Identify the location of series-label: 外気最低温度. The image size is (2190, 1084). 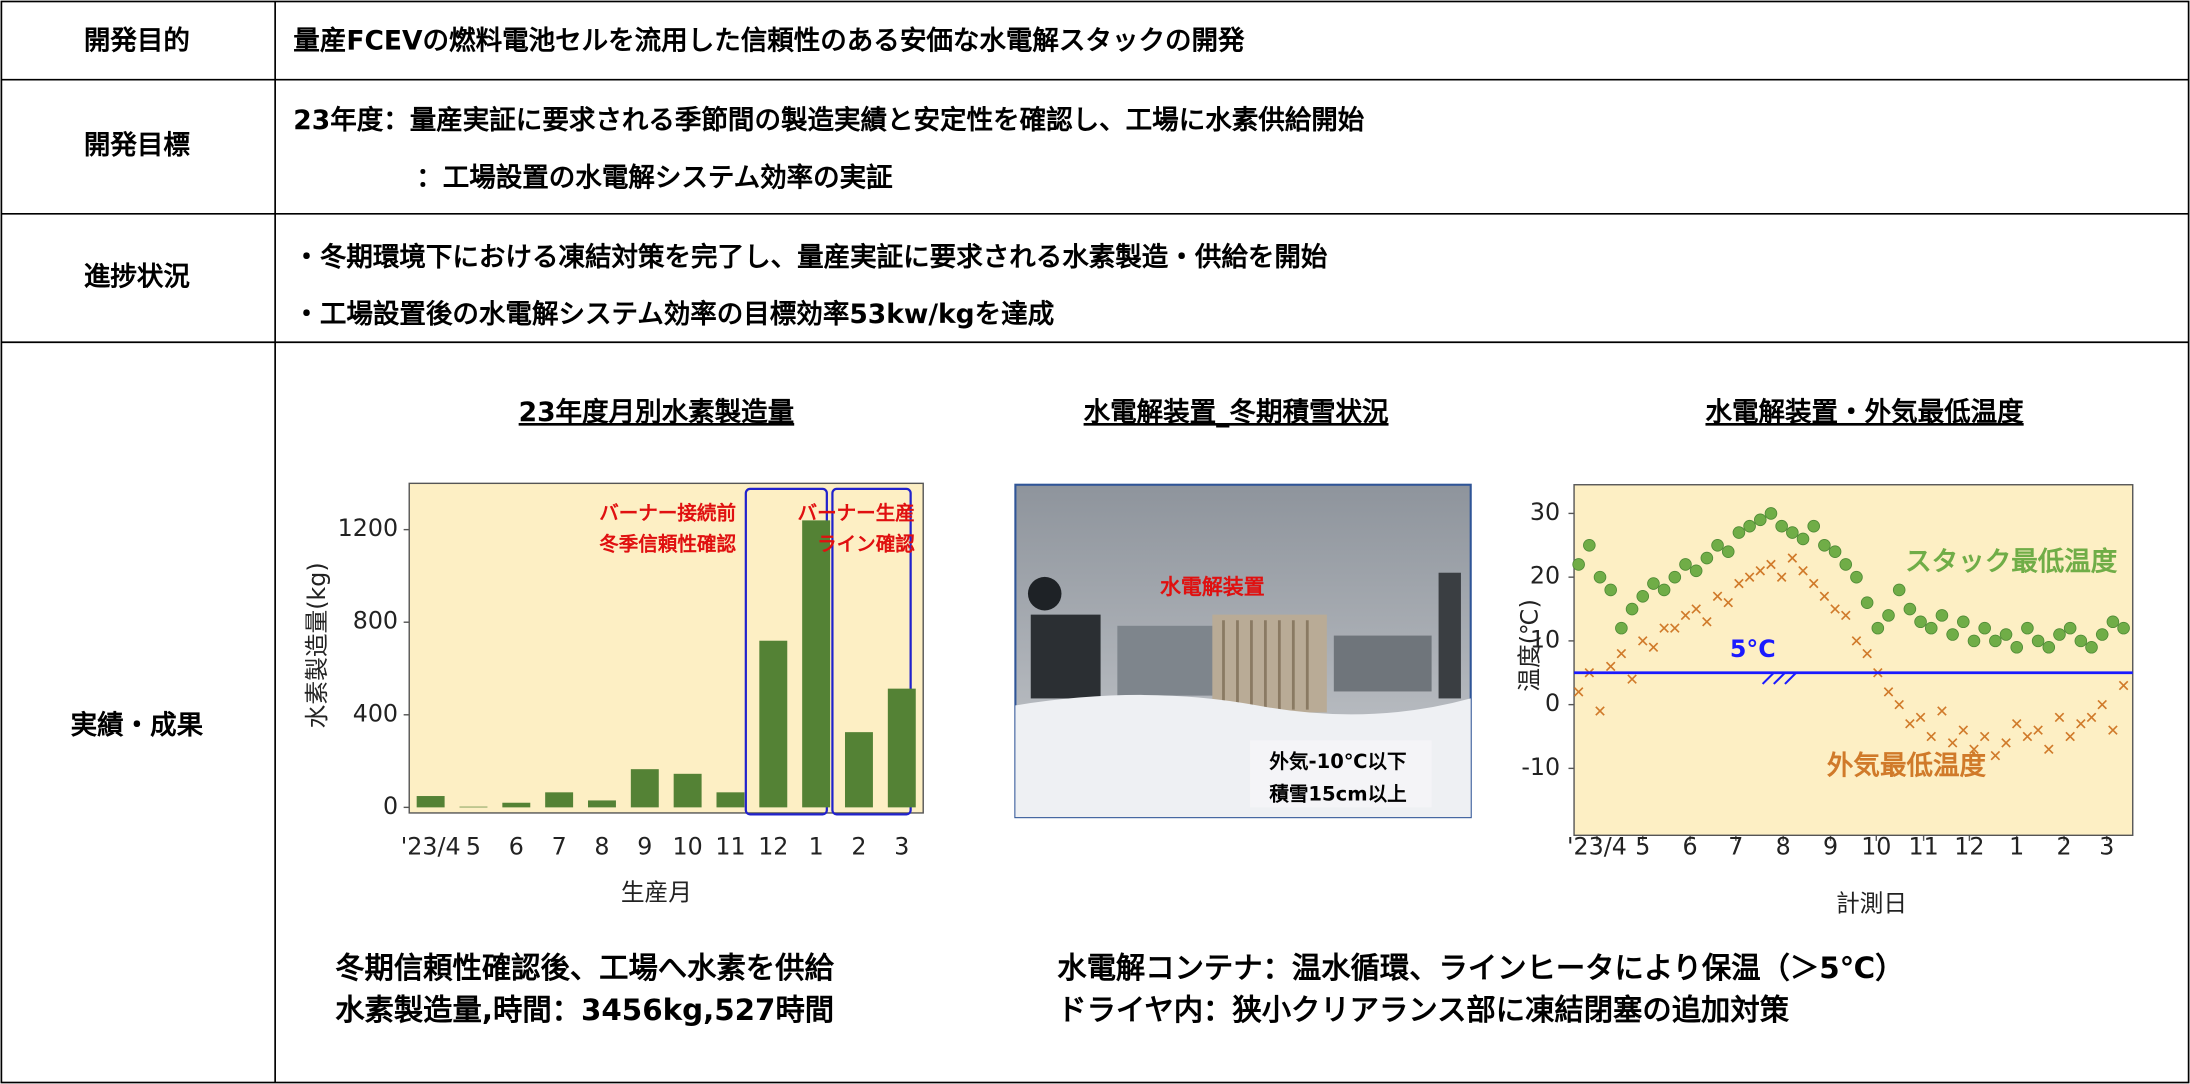
(1907, 765).